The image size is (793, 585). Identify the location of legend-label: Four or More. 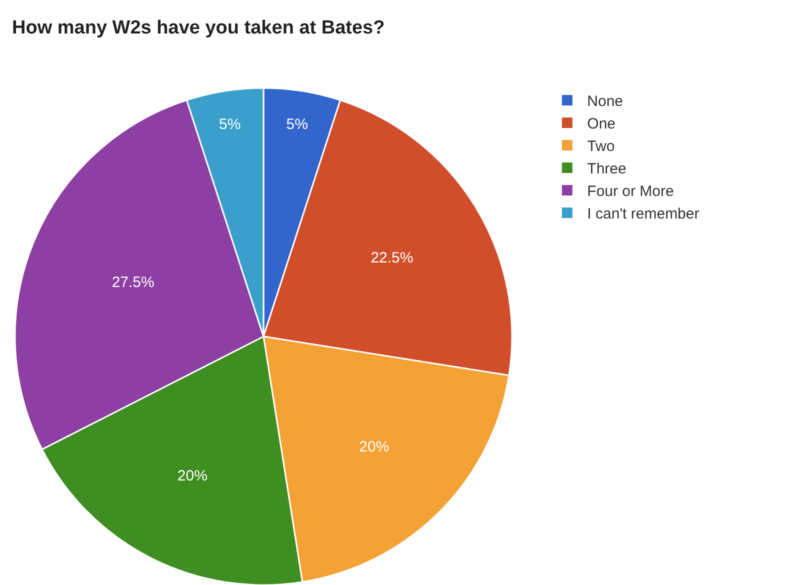
(630, 191).